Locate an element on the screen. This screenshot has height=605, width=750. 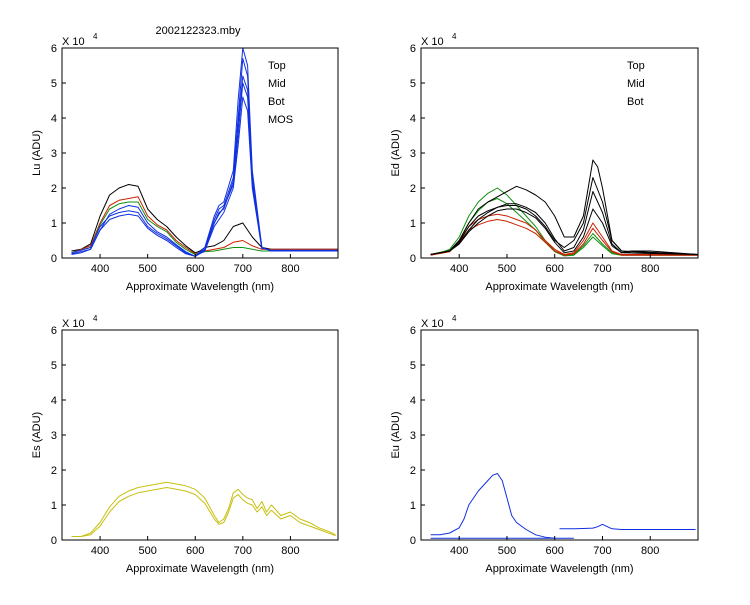
lu-legend-mos: MOS is located at coordinates (280, 120).